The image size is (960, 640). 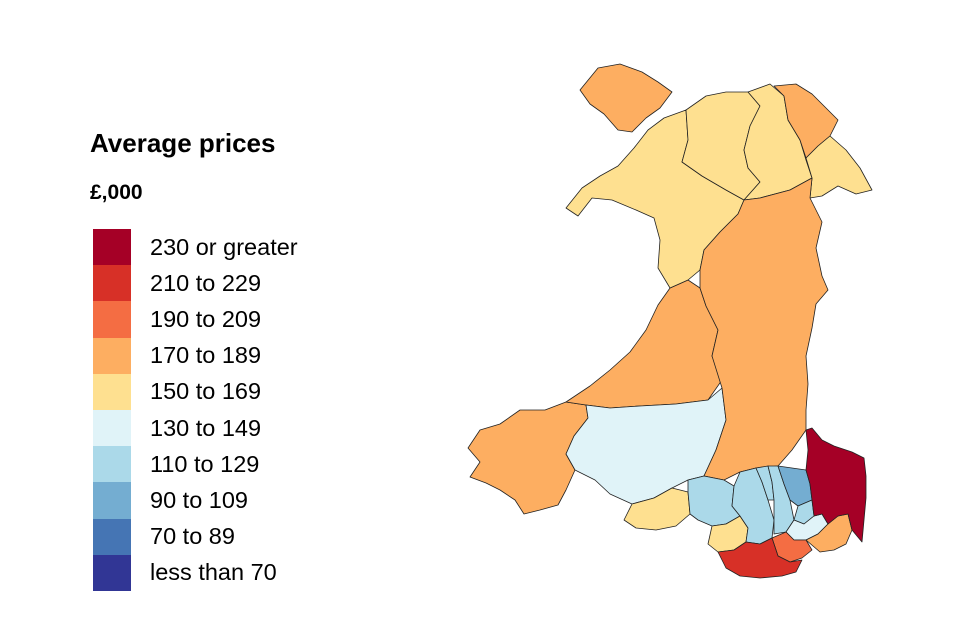 I want to click on legend-label: 150 to 169, so click(x=206, y=391).